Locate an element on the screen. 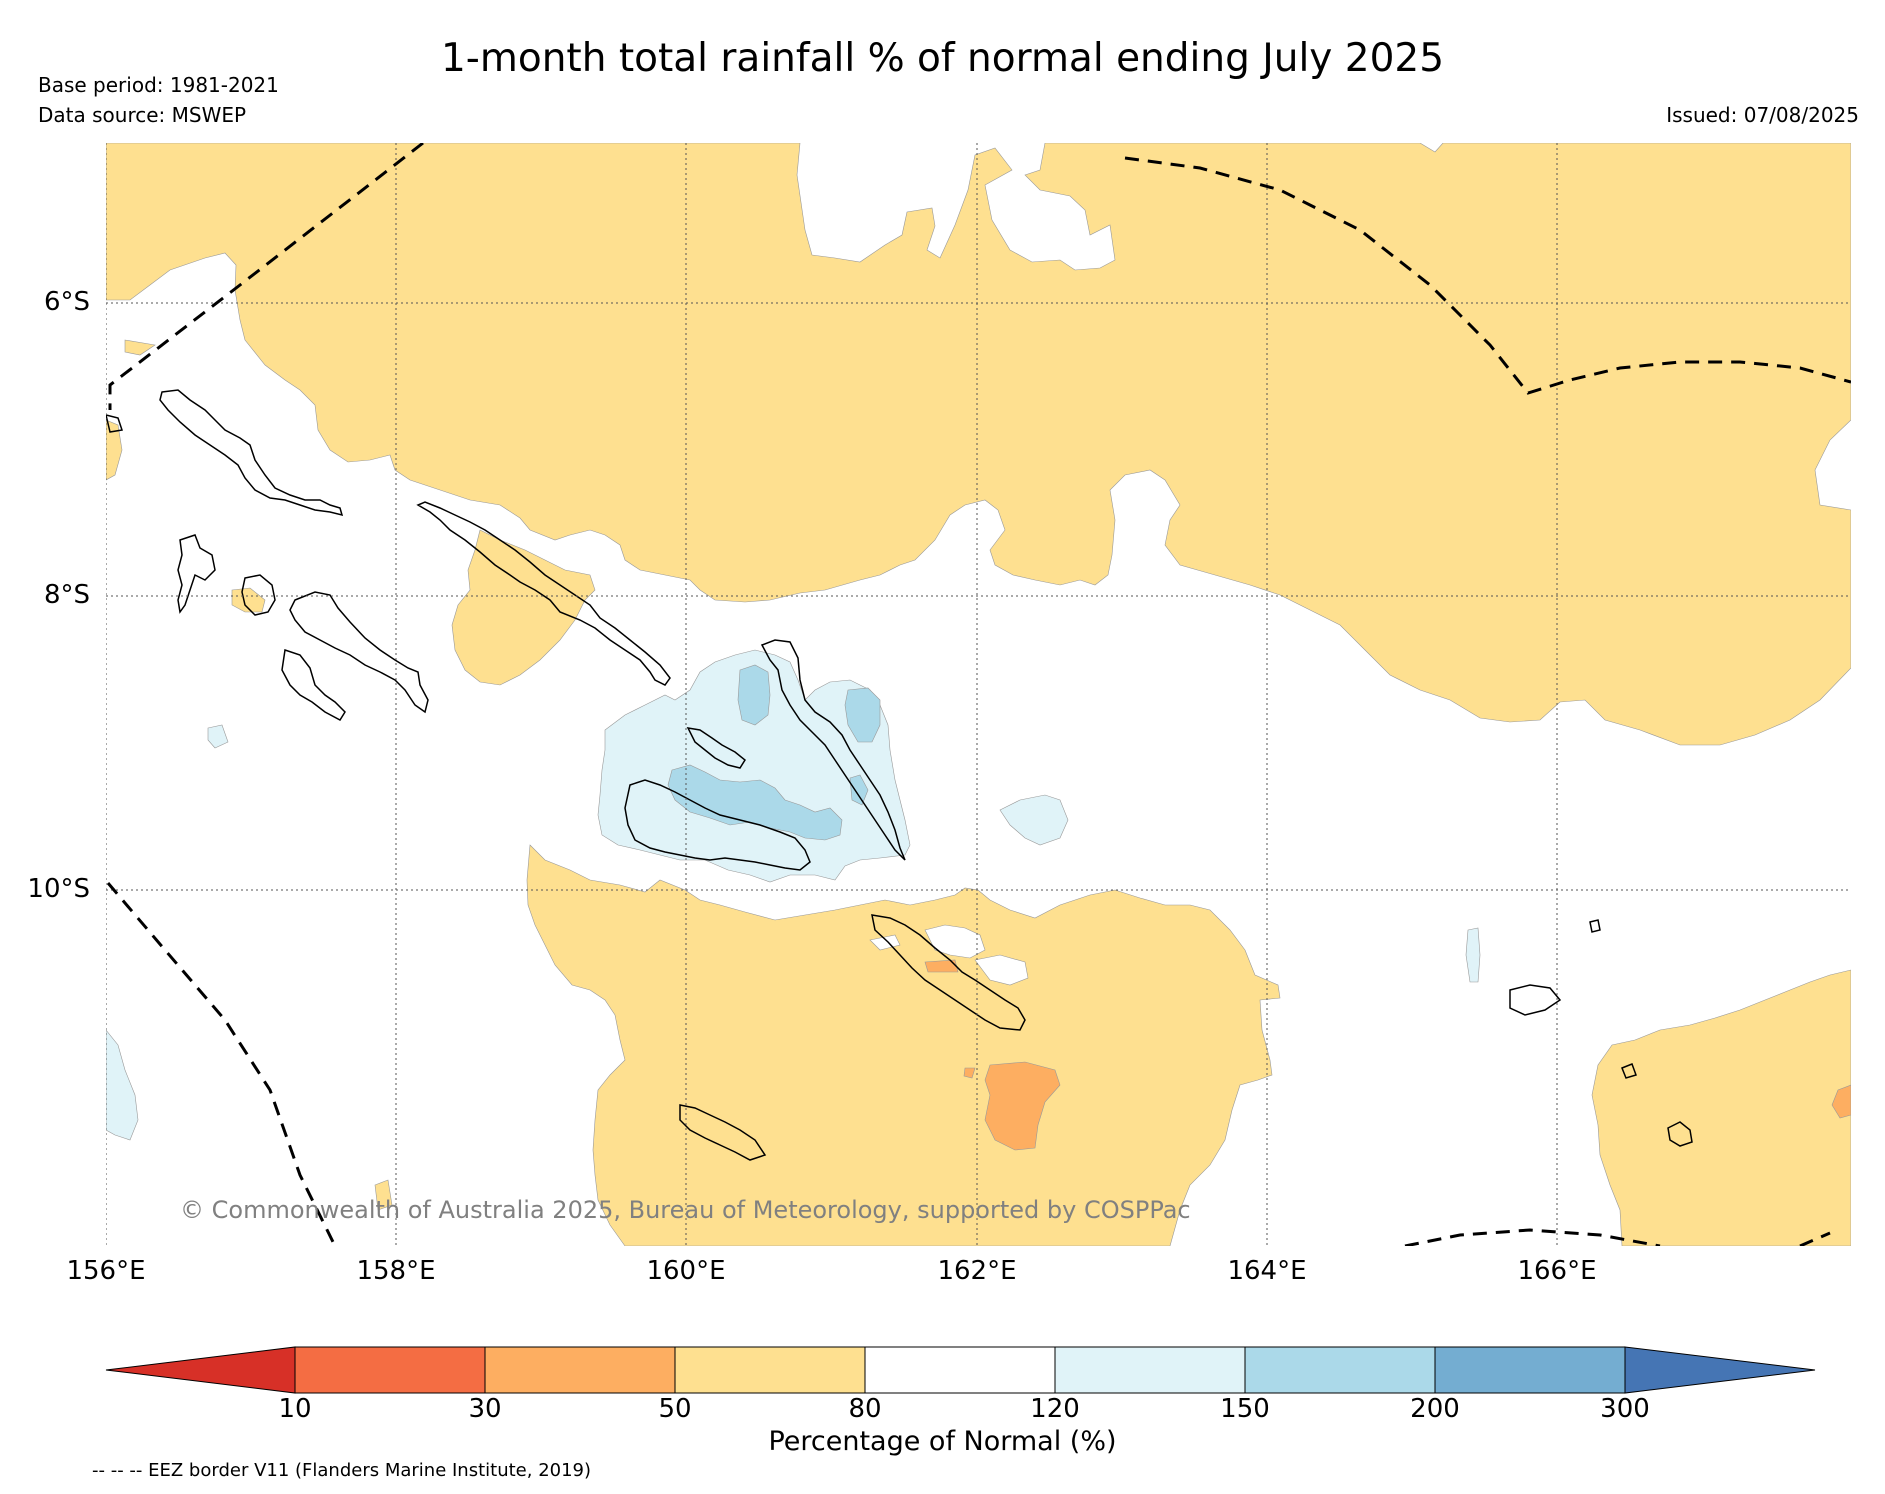 Image resolution: width=1885 pixels, height=1494 pixels. coast-shortland is located at coordinates (114, 423).